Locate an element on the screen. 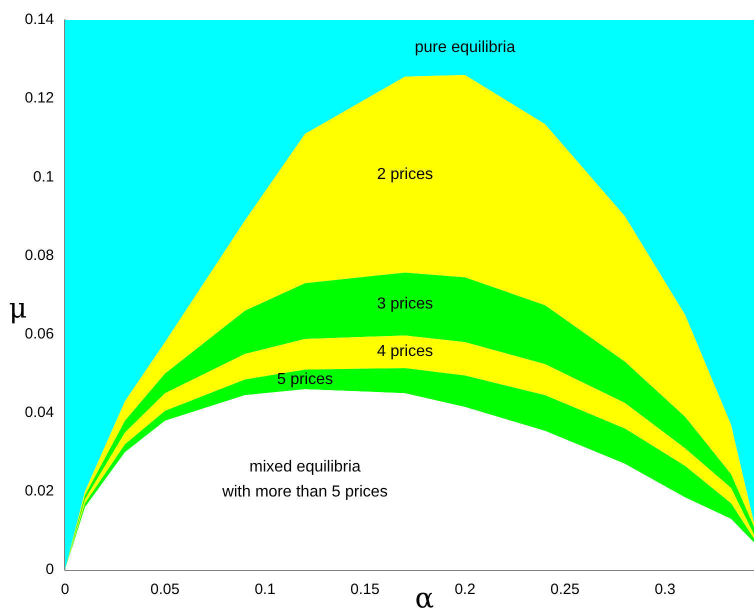 This screenshot has width=754, height=610. x-tick-label: 0.3 is located at coordinates (665, 589).